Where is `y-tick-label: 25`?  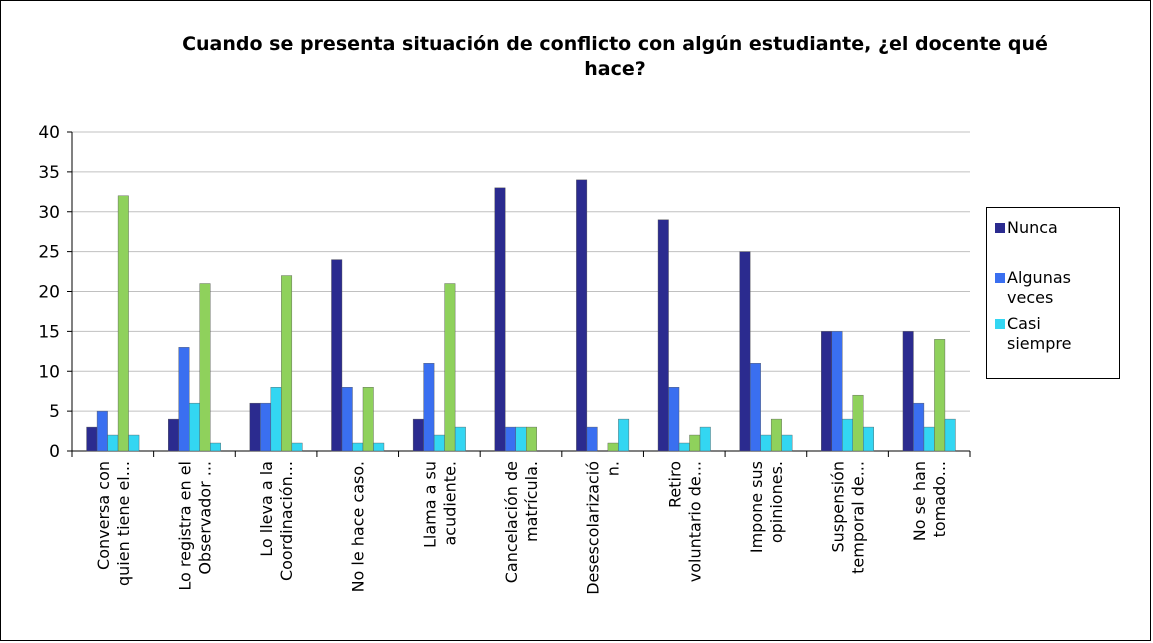 y-tick-label: 25 is located at coordinates (49, 253).